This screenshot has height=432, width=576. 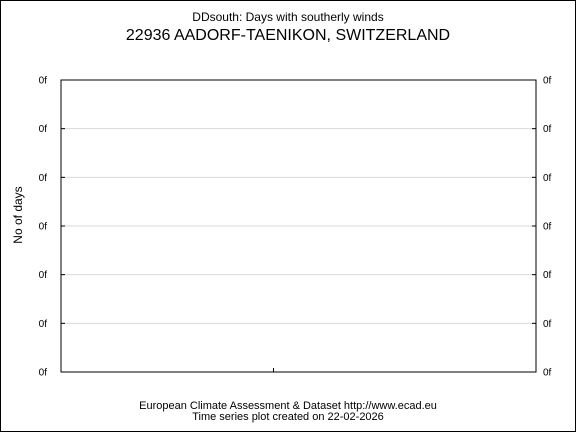 What do you see at coordinates (288, 35) in the screenshot?
I see `chart-title: 22936 AADORF-TAENIKON, SWITZERLAND` at bounding box center [288, 35].